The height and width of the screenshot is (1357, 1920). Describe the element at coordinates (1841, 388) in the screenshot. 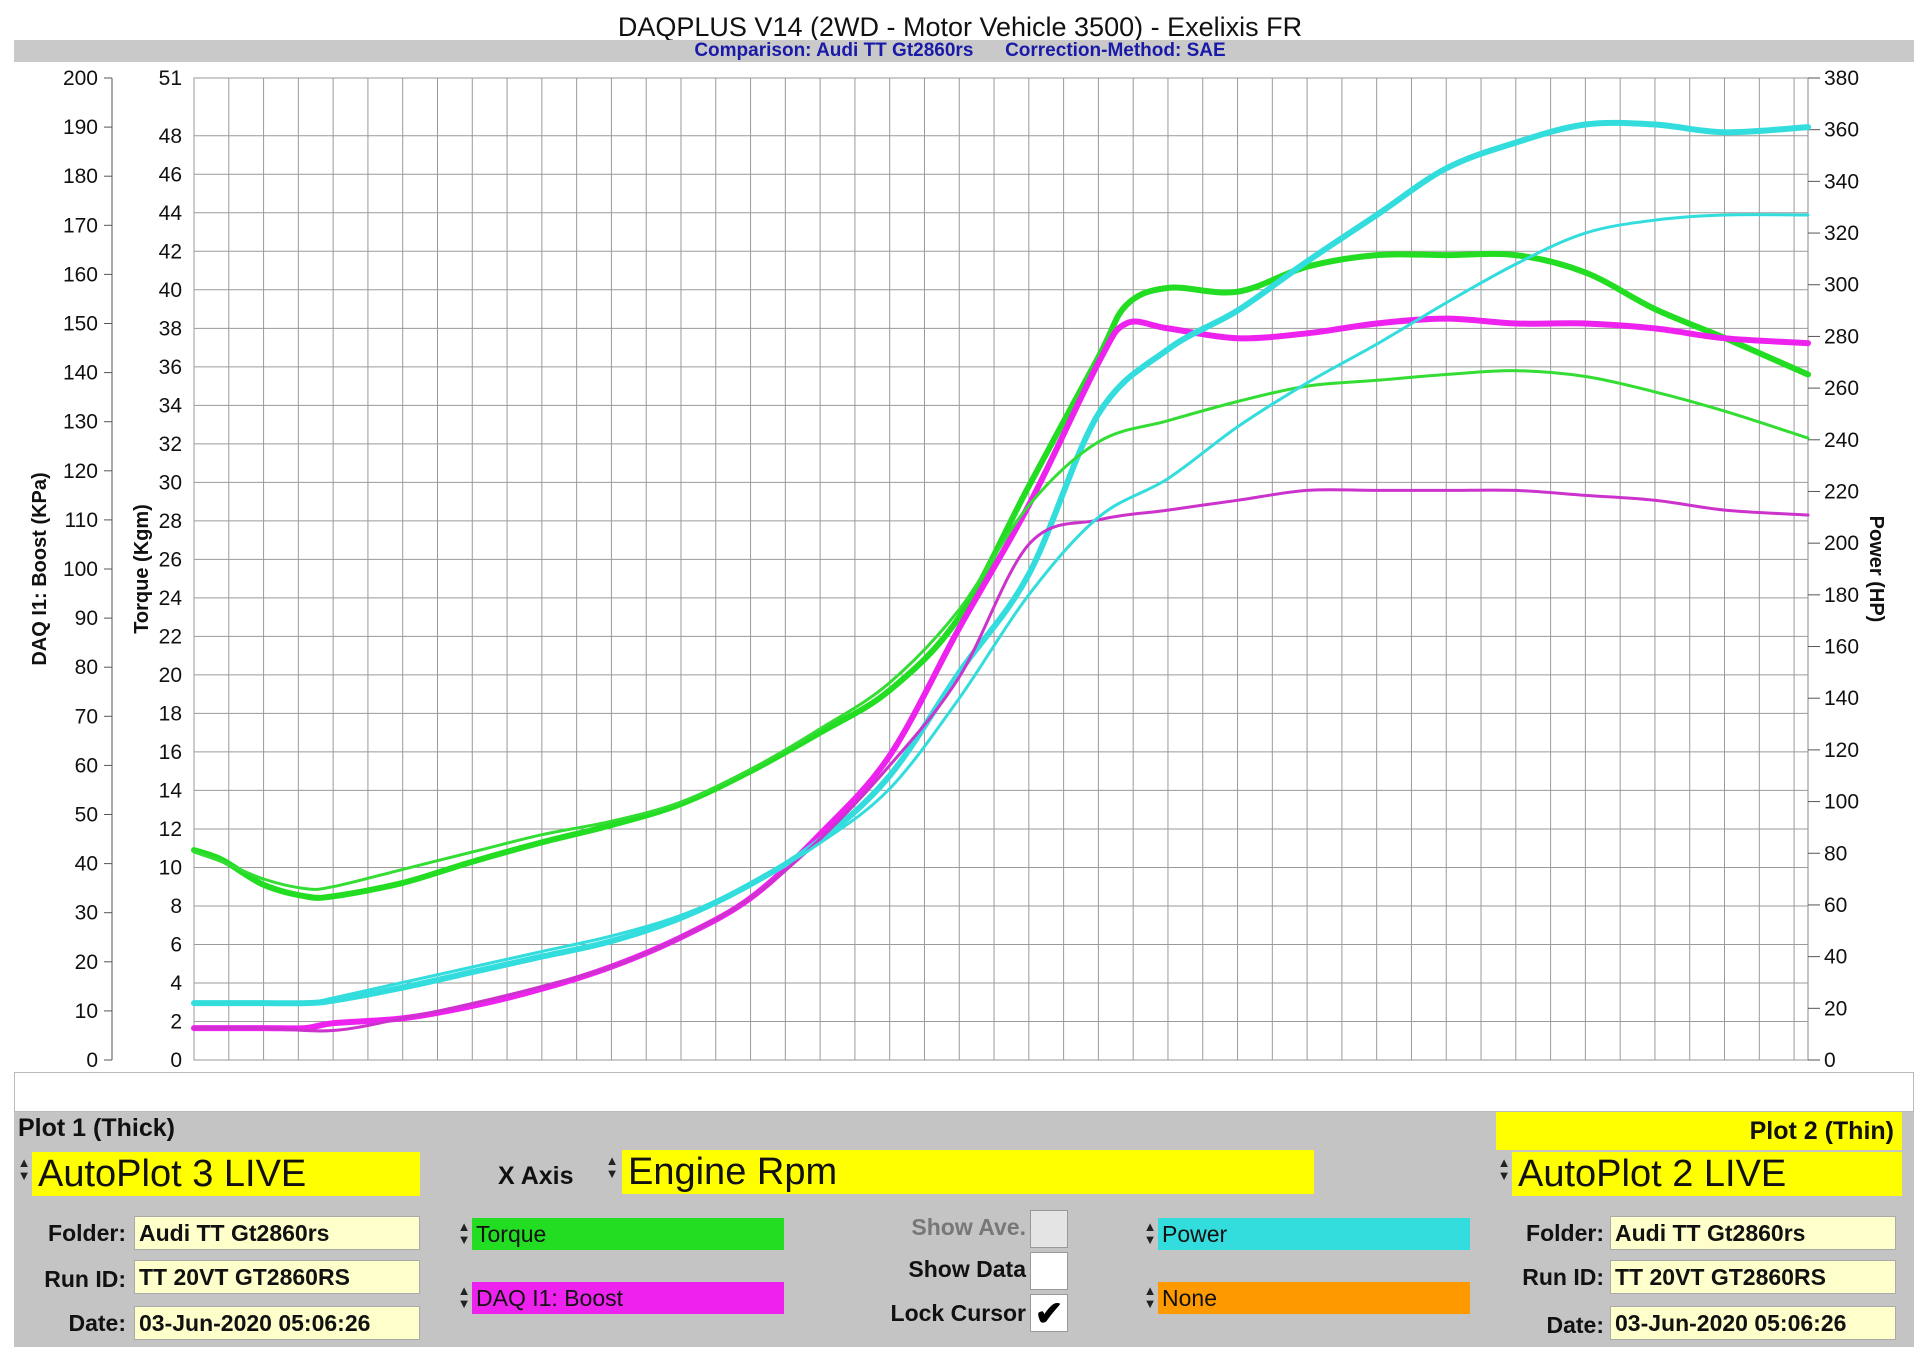

I see `power-tick-label: 260` at that location.